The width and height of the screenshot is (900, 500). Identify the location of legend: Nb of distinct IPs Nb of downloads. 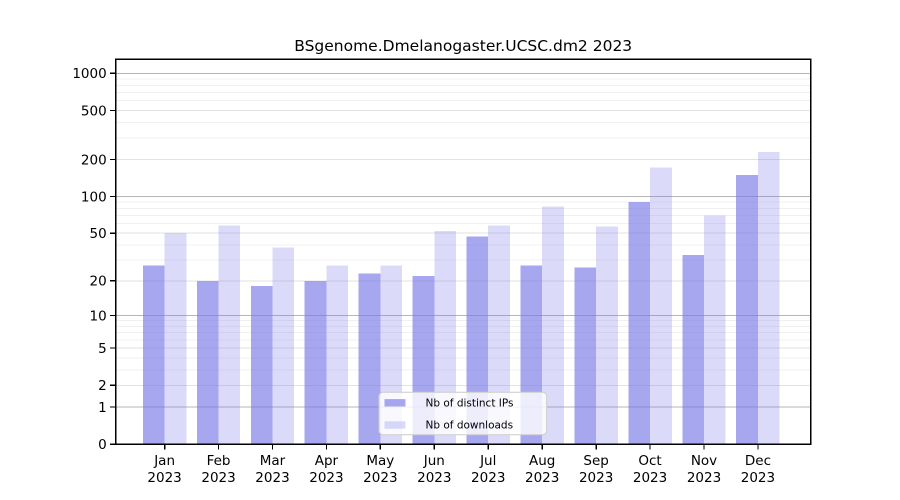
(463, 413).